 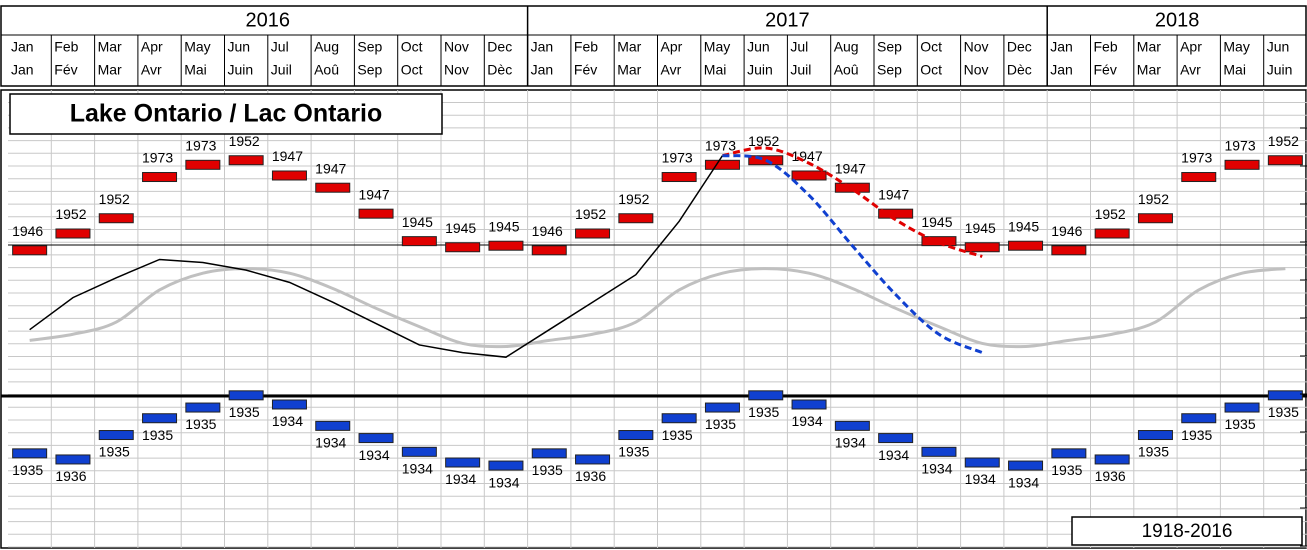 What do you see at coordinates (931, 47) in the screenshot?
I see `month-label-en: Oct` at bounding box center [931, 47].